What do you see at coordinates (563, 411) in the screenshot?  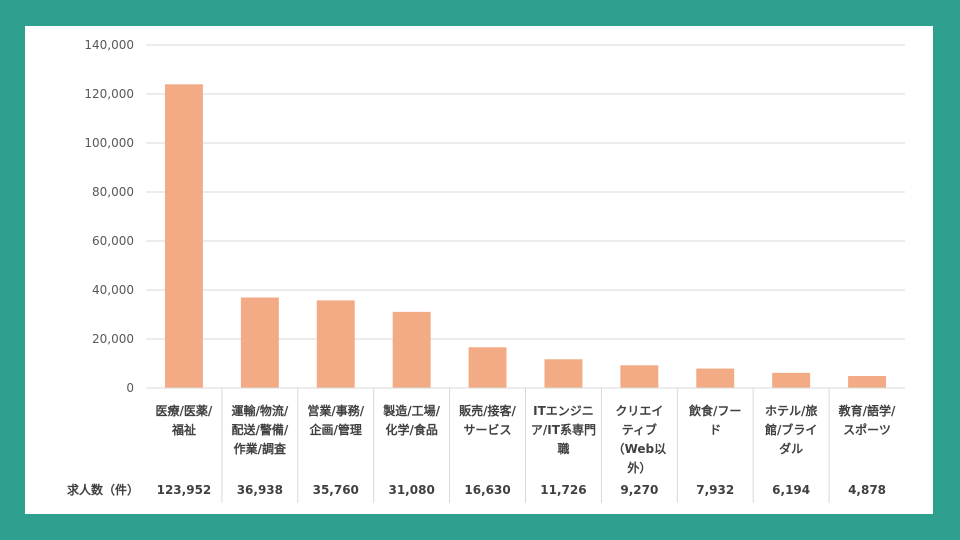 I see `x-category-label-line: ITエンジニ` at bounding box center [563, 411].